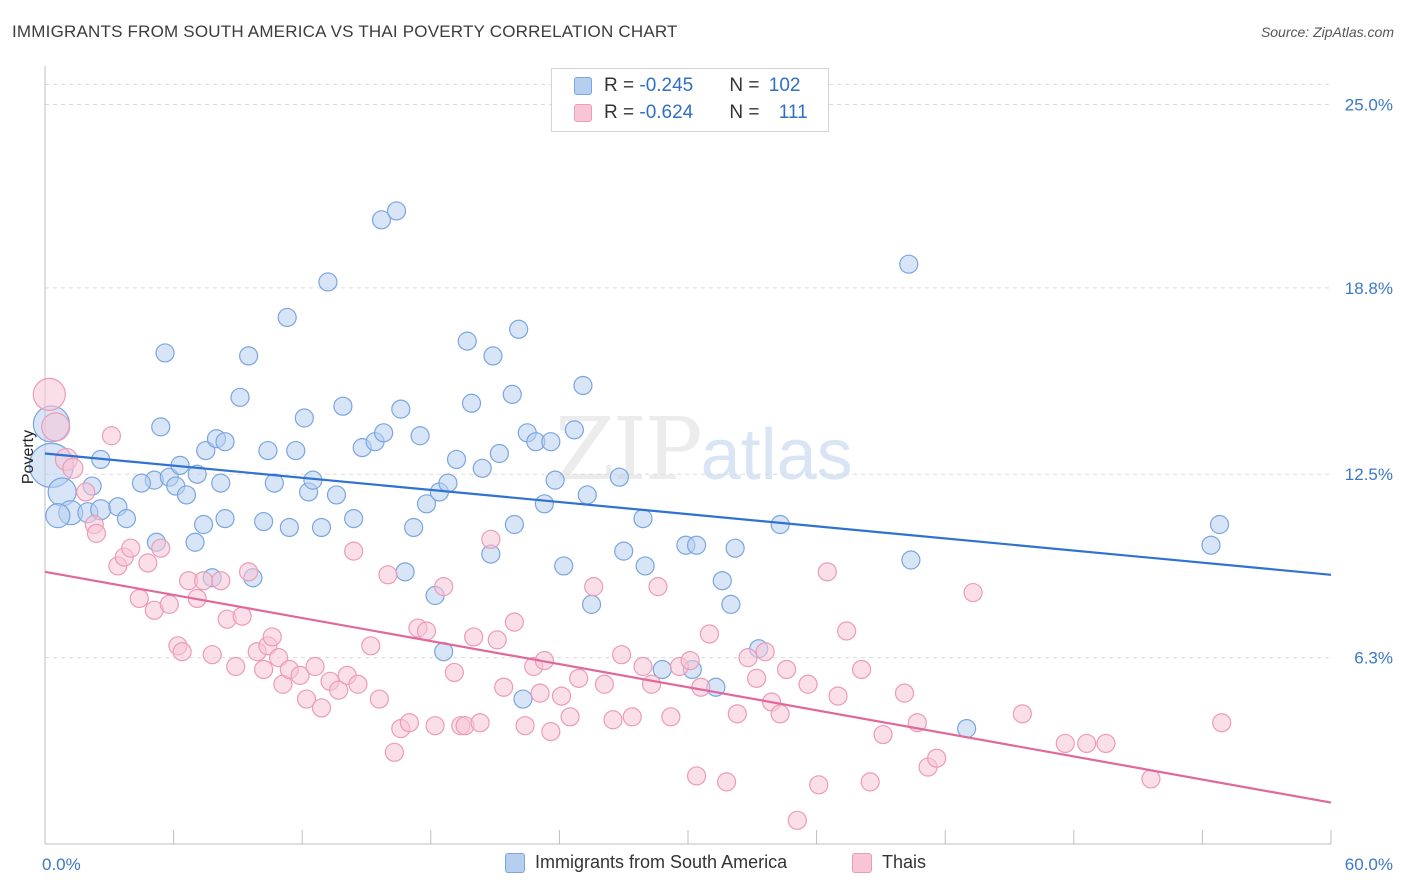 Image resolution: width=1406 pixels, height=892 pixels. Describe the element at coordinates (793, 112) in the screenshot. I see `legend-n-value: 111` at that location.